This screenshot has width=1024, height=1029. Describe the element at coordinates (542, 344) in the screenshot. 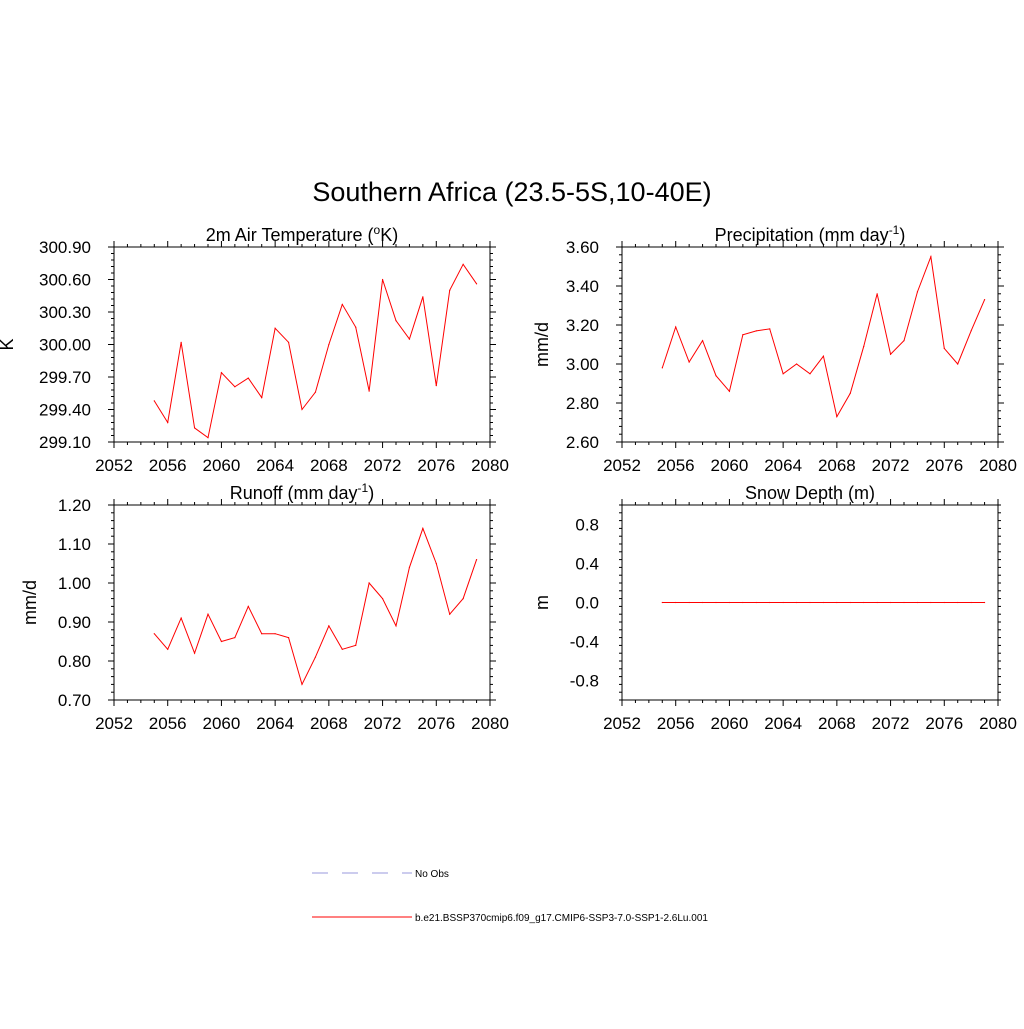

I see `y-axis-label: mm/d` at that location.